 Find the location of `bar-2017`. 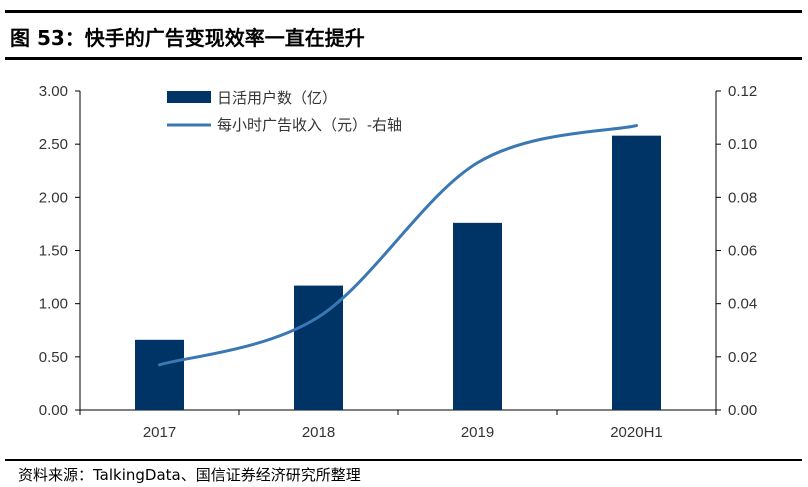

bar-2017 is located at coordinates (159, 374).